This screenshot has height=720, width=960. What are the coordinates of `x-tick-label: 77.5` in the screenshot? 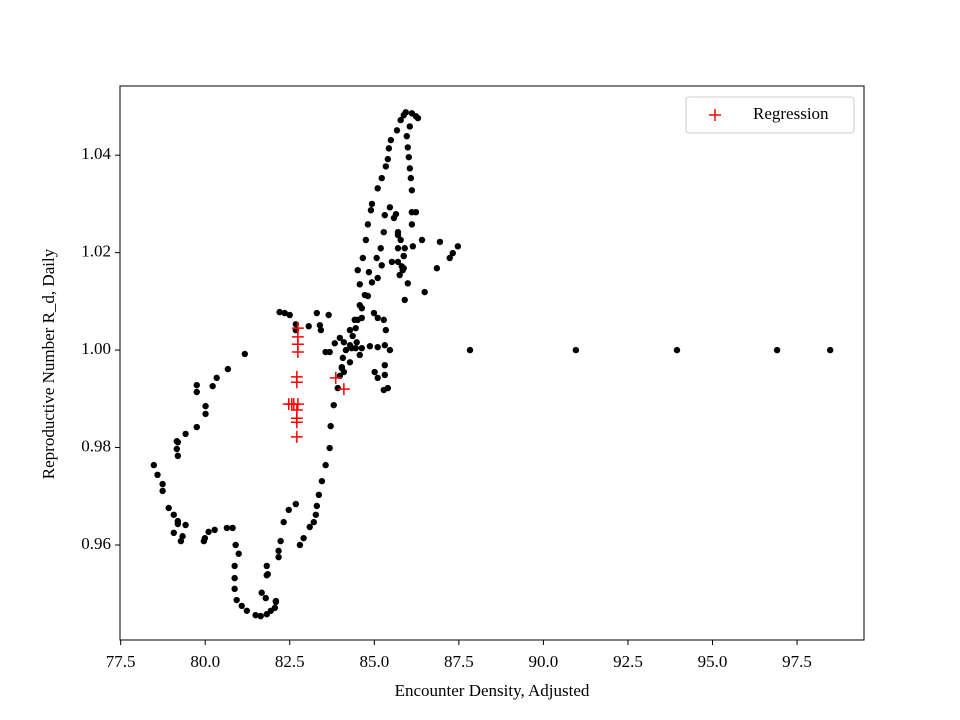 It's located at (121, 661).